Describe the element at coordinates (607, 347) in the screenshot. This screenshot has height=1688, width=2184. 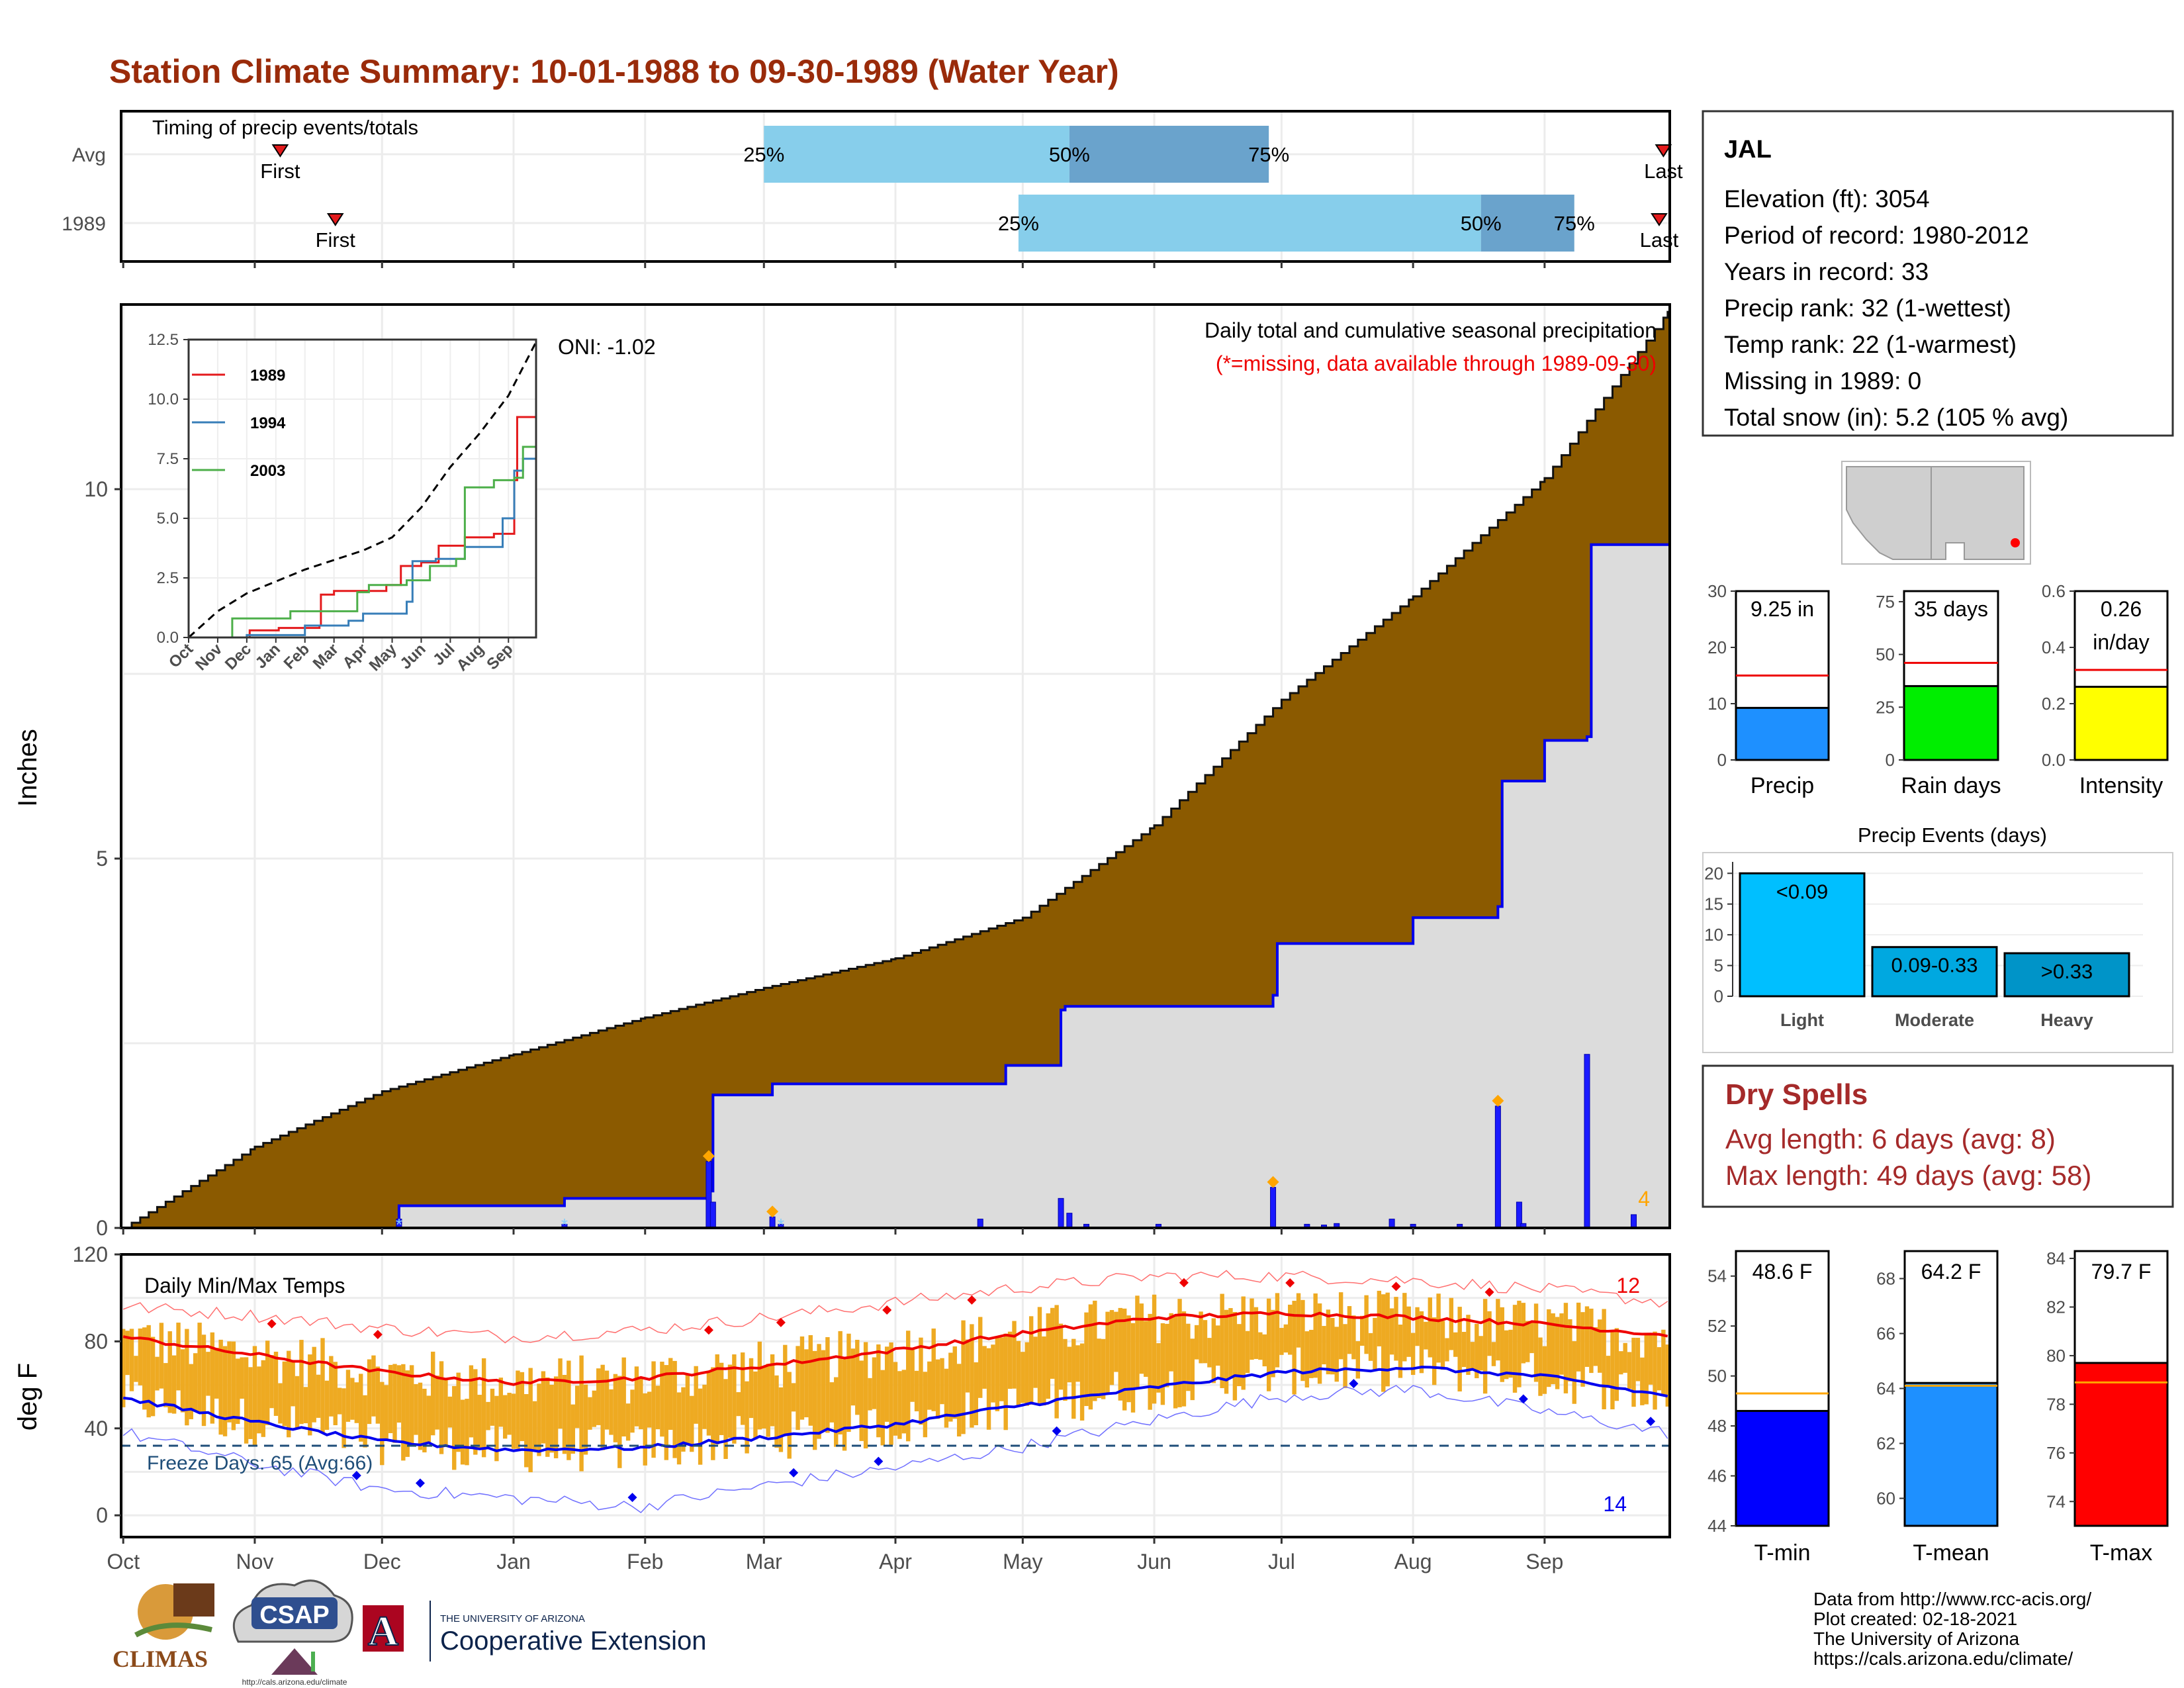
I see `oni-label: ONI: -1.02` at that location.